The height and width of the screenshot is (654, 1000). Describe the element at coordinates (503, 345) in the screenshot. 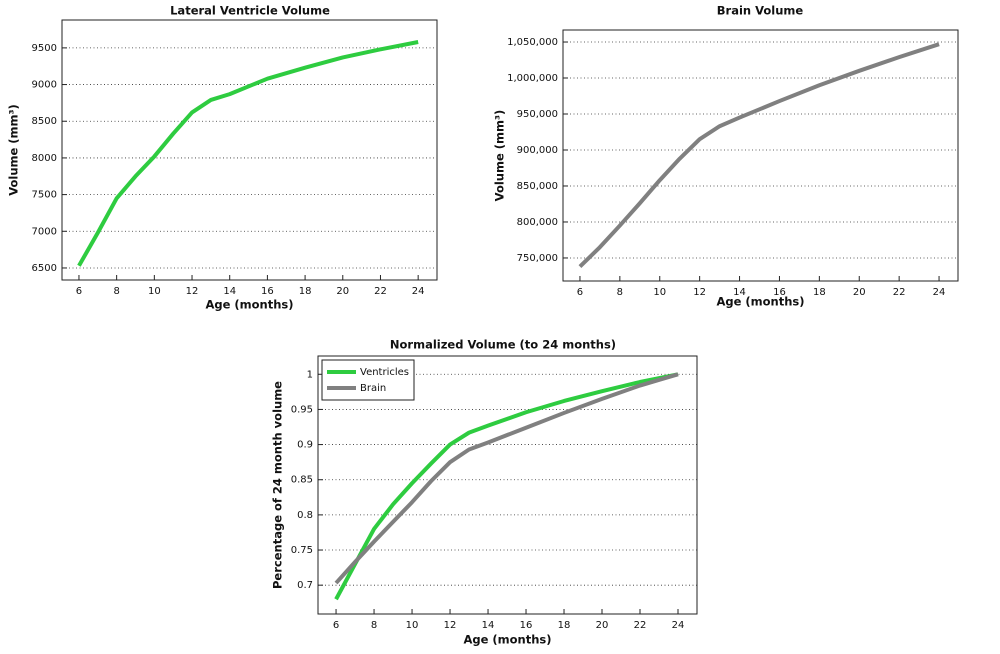

I see `chart-title: Normalized Volume (to 24 months)` at that location.